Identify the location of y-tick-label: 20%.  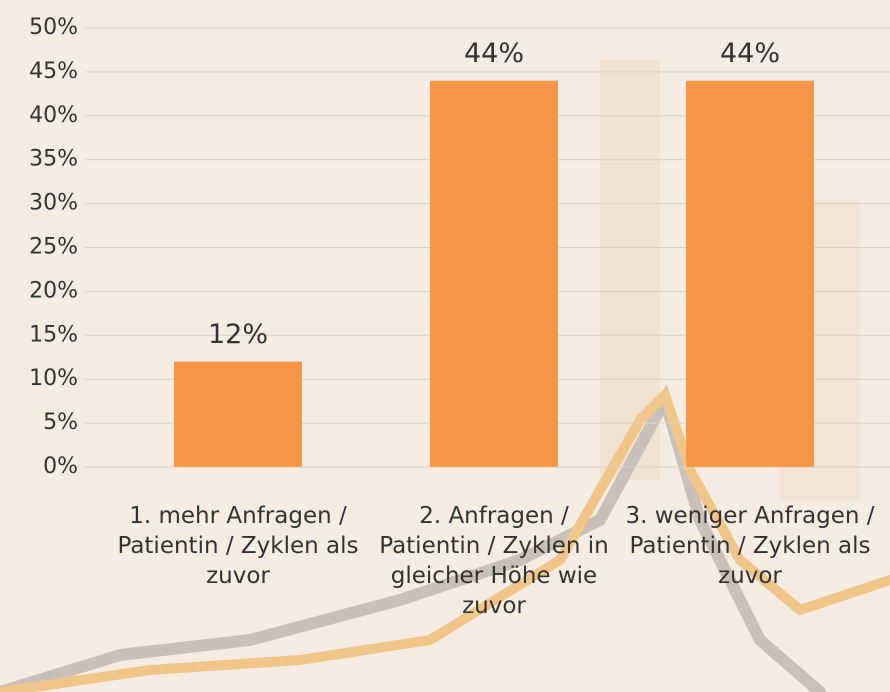
(53, 290).